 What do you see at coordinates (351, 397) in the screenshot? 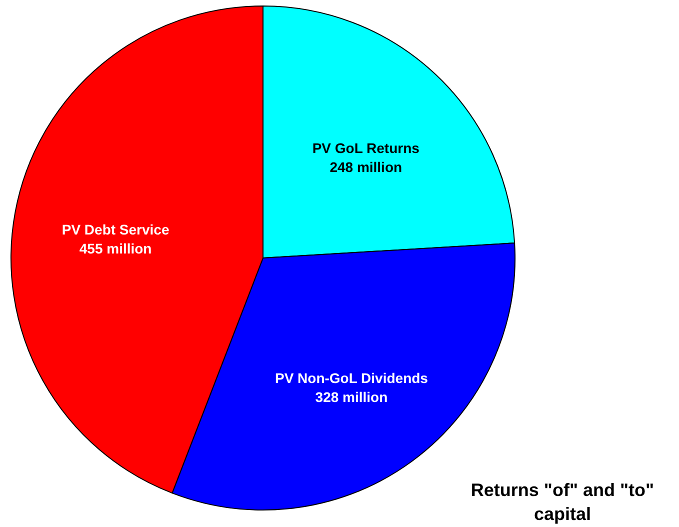
I see `data-label: 328 million` at bounding box center [351, 397].